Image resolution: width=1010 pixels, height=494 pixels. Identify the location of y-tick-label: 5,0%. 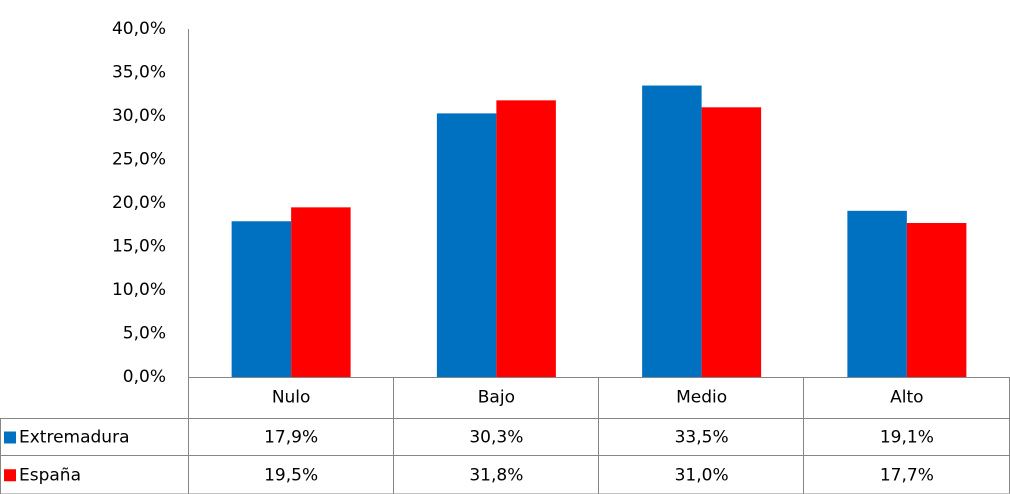
(144, 334).